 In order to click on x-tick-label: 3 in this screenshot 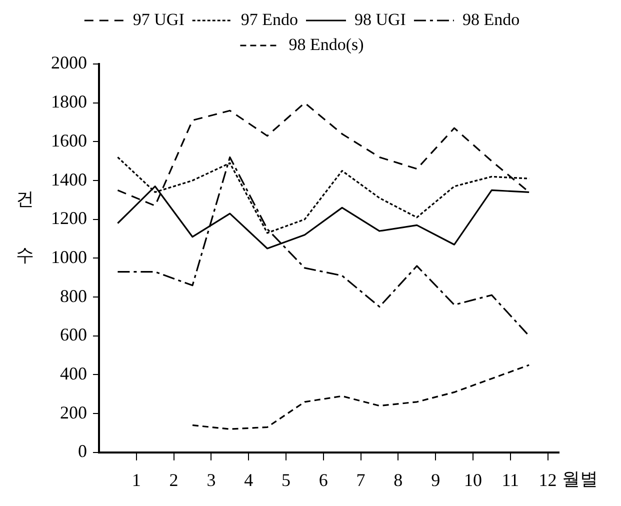, I will do `click(211, 480)`.